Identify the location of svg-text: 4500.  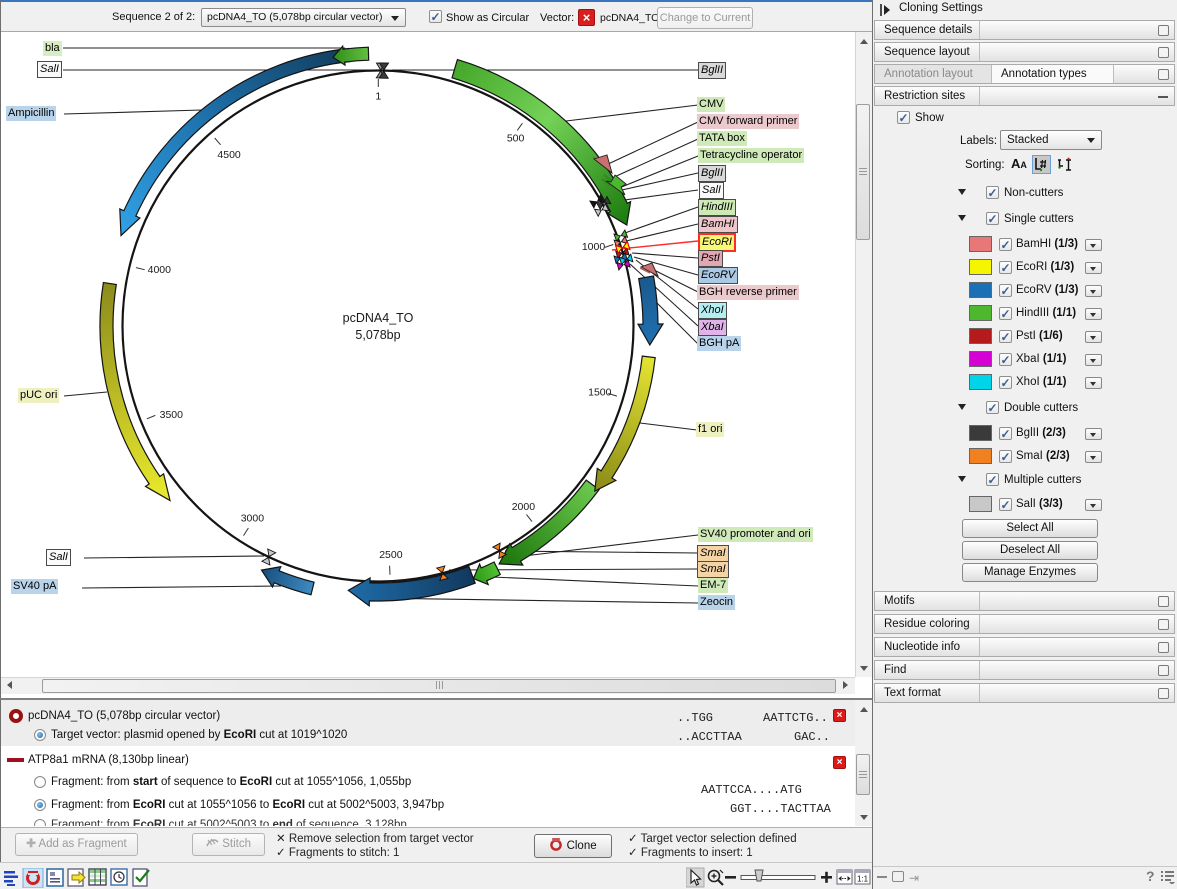
(229, 155).